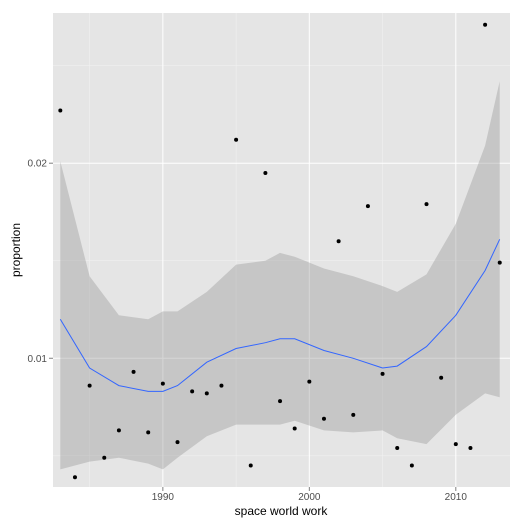 The width and height of the screenshot is (525, 525). What do you see at coordinates (38, 359) in the screenshot?
I see `y-tick-label: 0.01` at bounding box center [38, 359].